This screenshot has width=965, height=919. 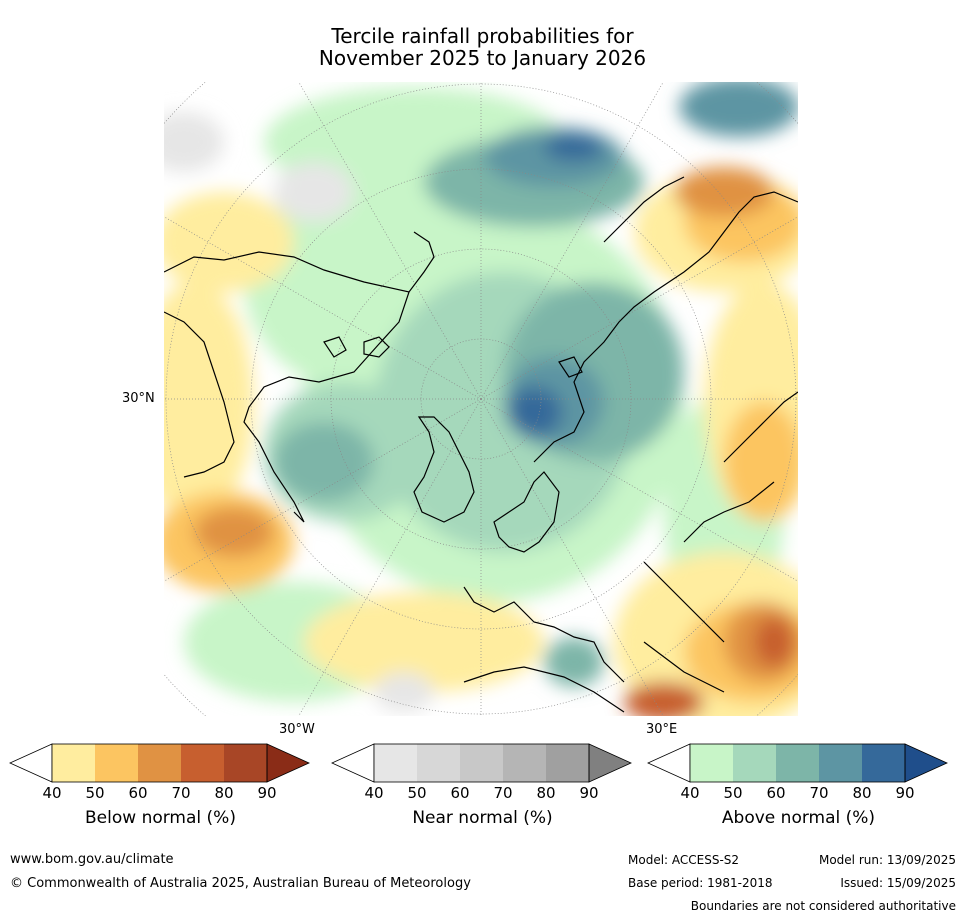 What do you see at coordinates (482, 818) in the screenshot?
I see `colorbar-near-label: Near normal (%)` at bounding box center [482, 818].